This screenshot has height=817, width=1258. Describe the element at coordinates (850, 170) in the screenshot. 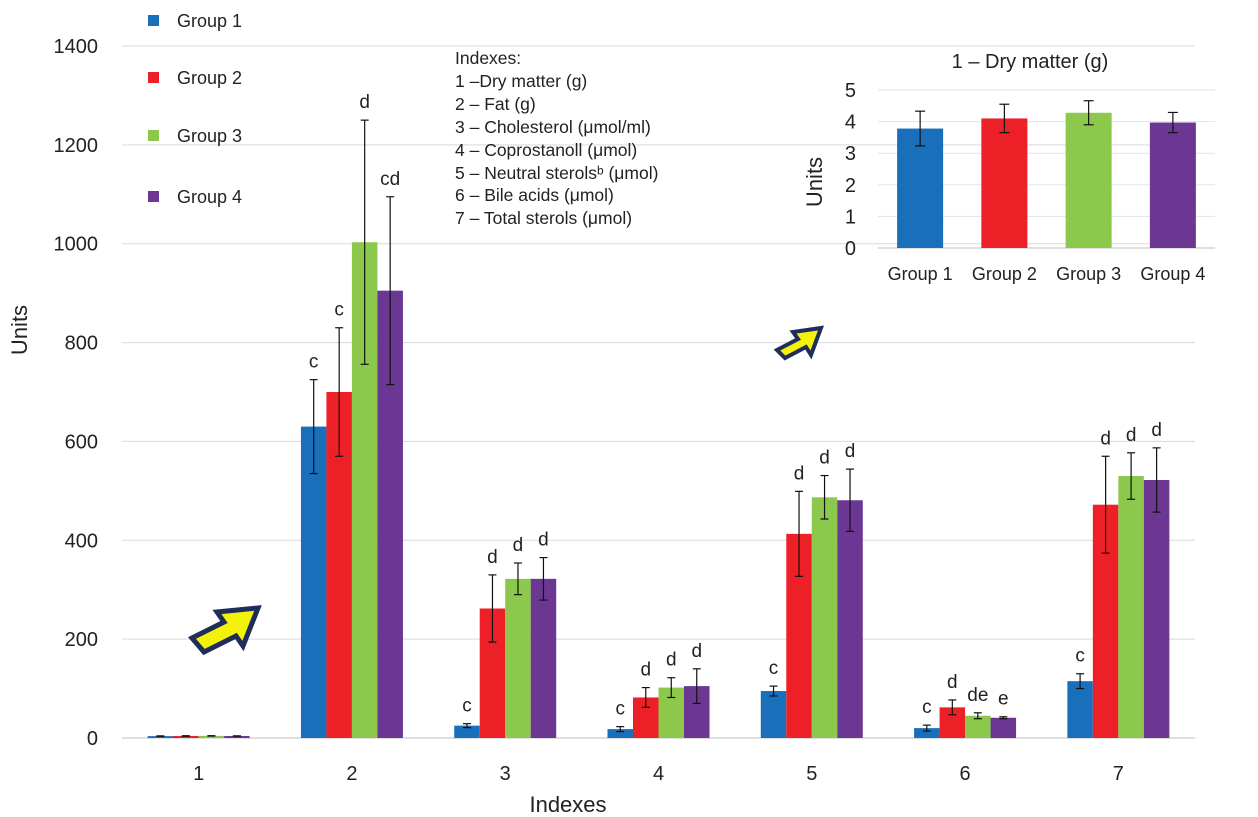

I see `inset-y-tick-labels: 0 1 2 3 4 5` at that location.